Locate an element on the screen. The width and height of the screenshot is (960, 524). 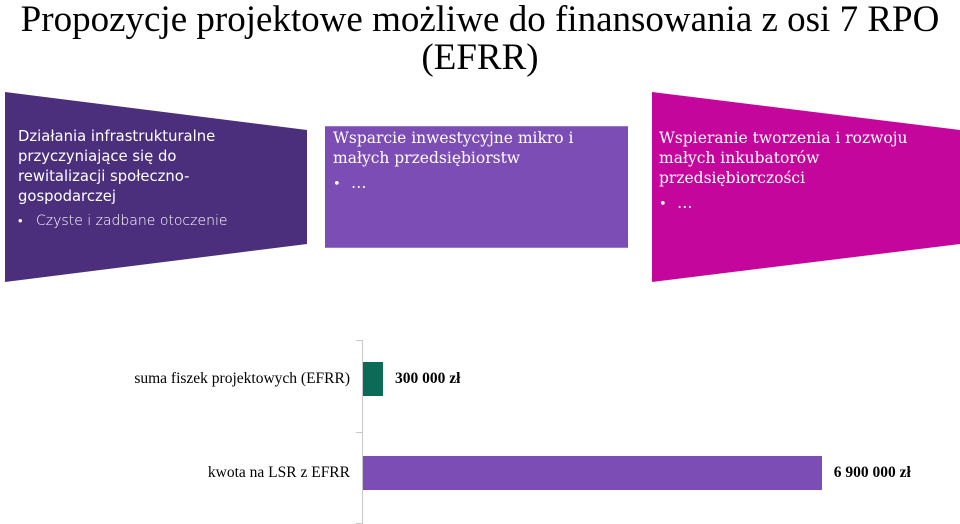
category-label: suma fiszek projektowych (EFRR) is located at coordinates (242, 378).